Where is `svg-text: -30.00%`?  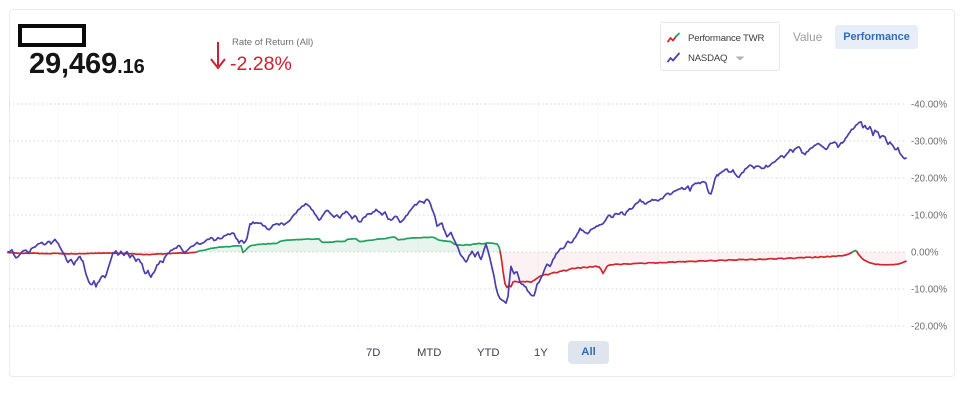 svg-text: -30.00% is located at coordinates (929, 142).